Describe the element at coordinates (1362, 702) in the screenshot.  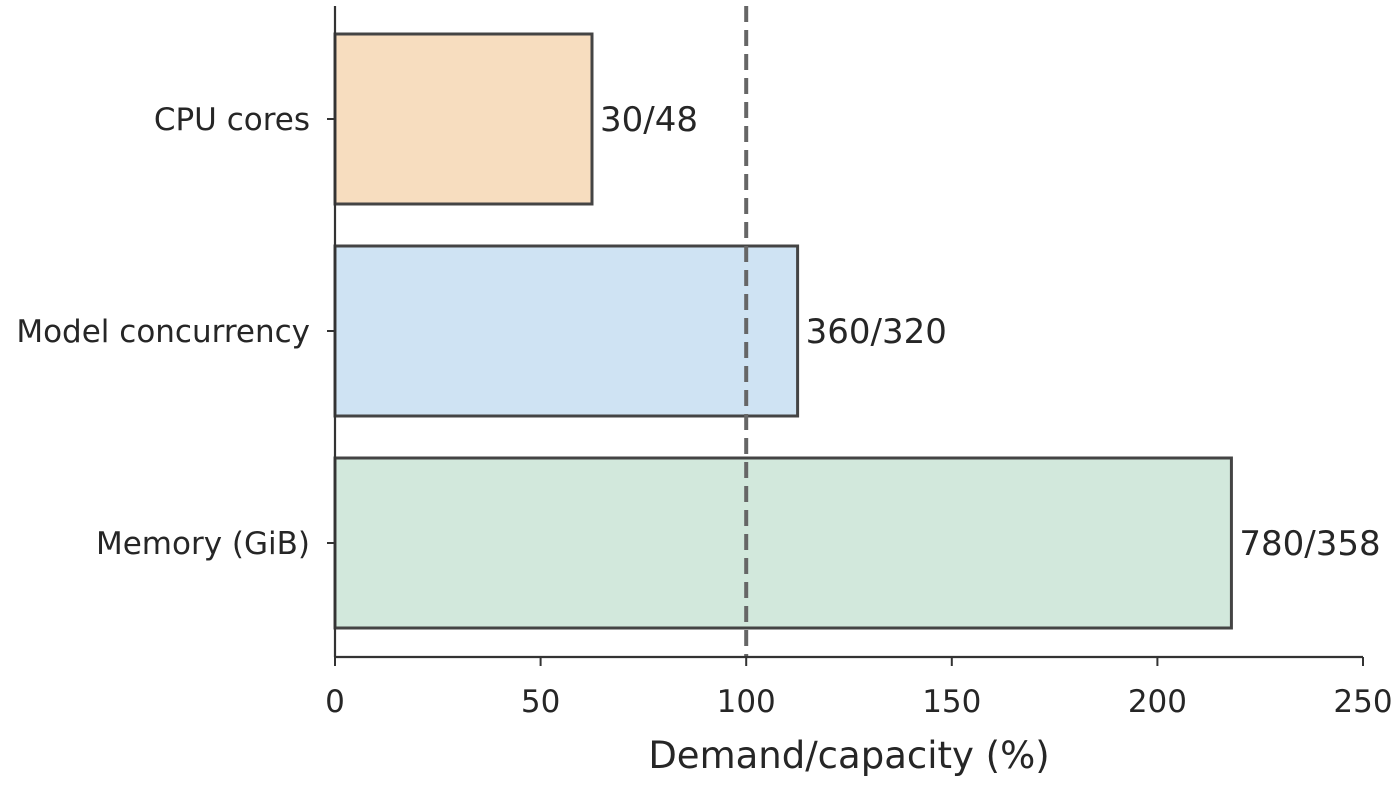
I see `x-tick-label-250: 250` at that location.